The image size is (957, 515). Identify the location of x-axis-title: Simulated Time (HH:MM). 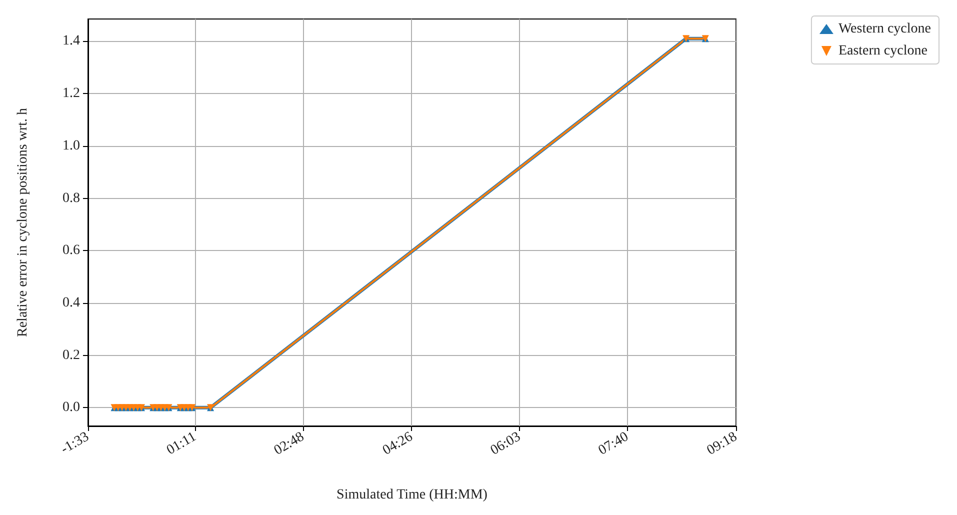
(412, 495).